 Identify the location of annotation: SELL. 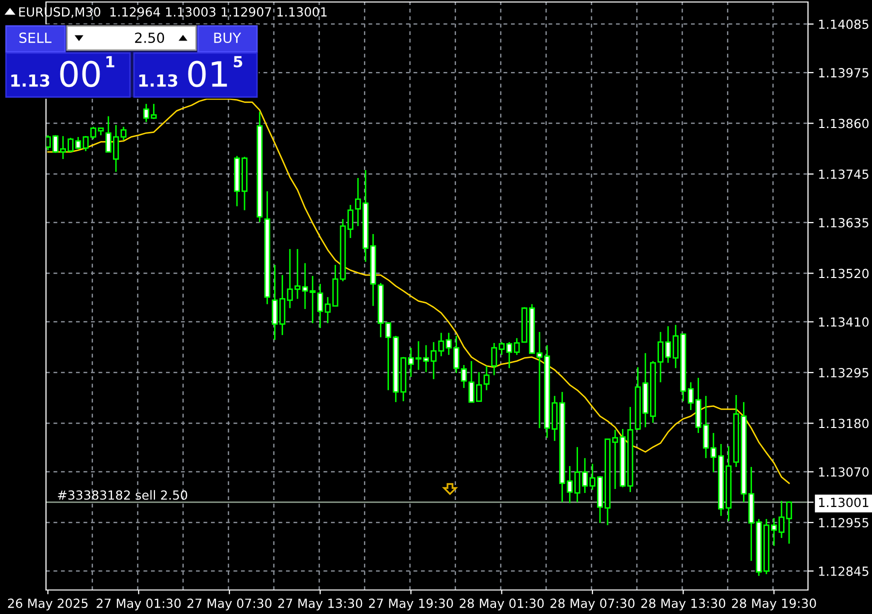
(35, 38).